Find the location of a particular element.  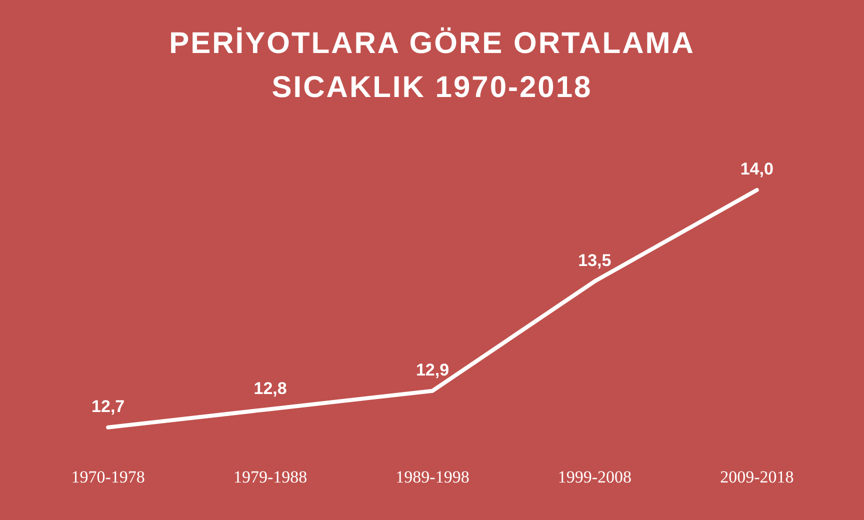

x-tick-label: 1999-2008 is located at coordinates (595, 476).